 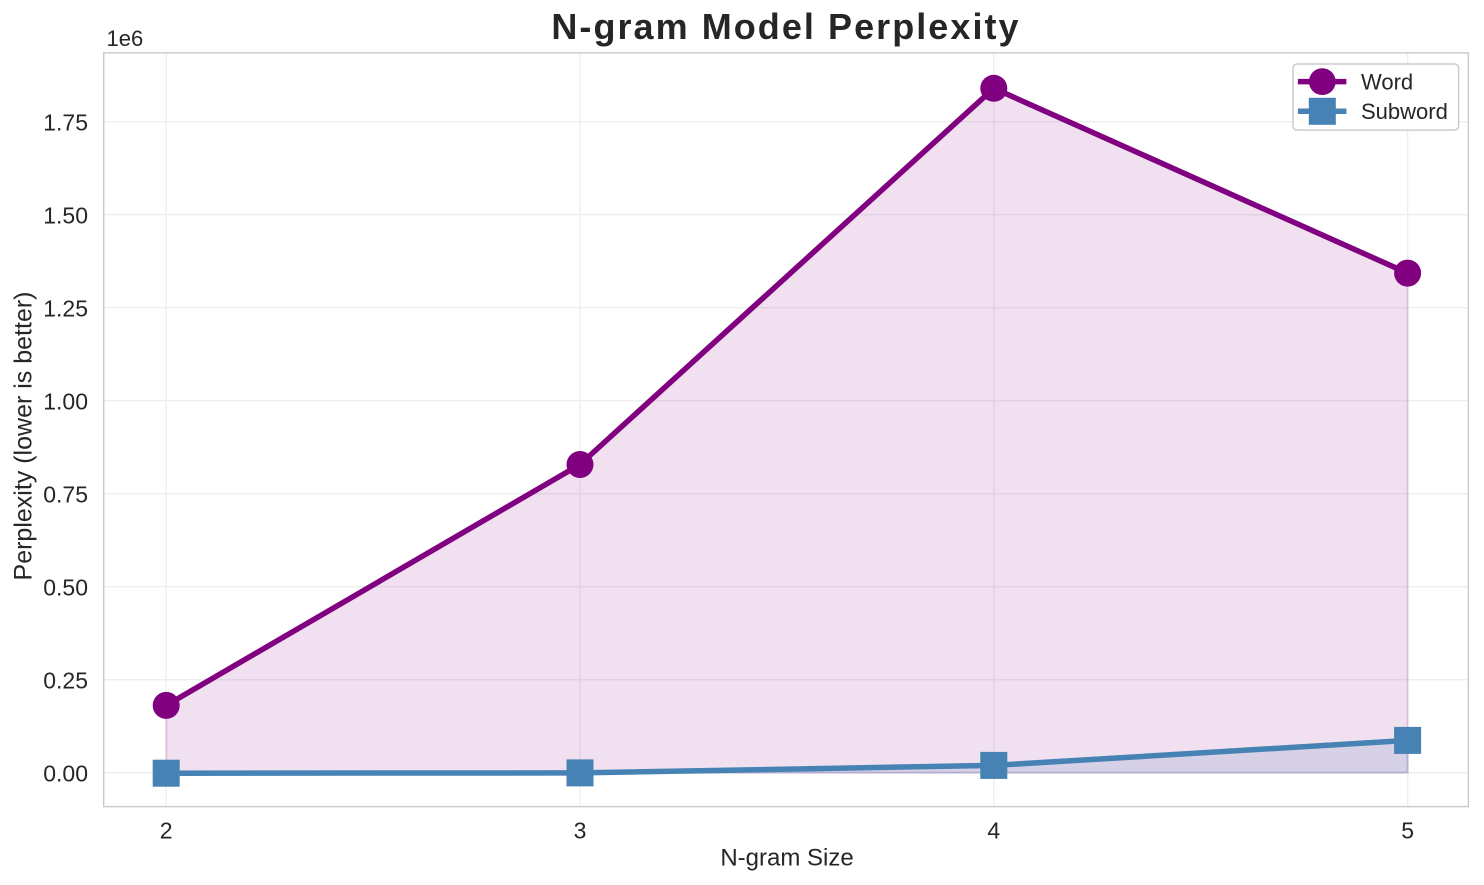 I want to click on svg-text: N-gram Size, so click(x=786, y=857).